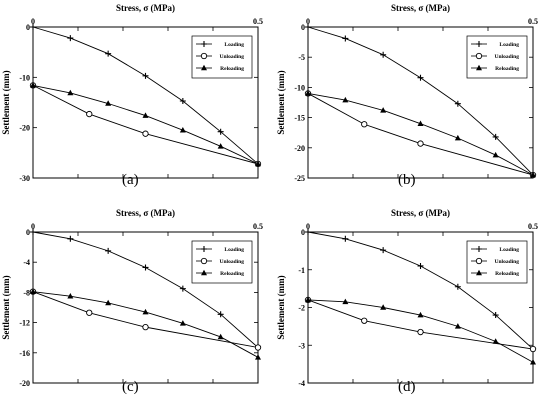 This screenshot has width=550, height=414. Describe the element at coordinates (234, 45) in the screenshot. I see `legend-label-loading: Loading` at that location.